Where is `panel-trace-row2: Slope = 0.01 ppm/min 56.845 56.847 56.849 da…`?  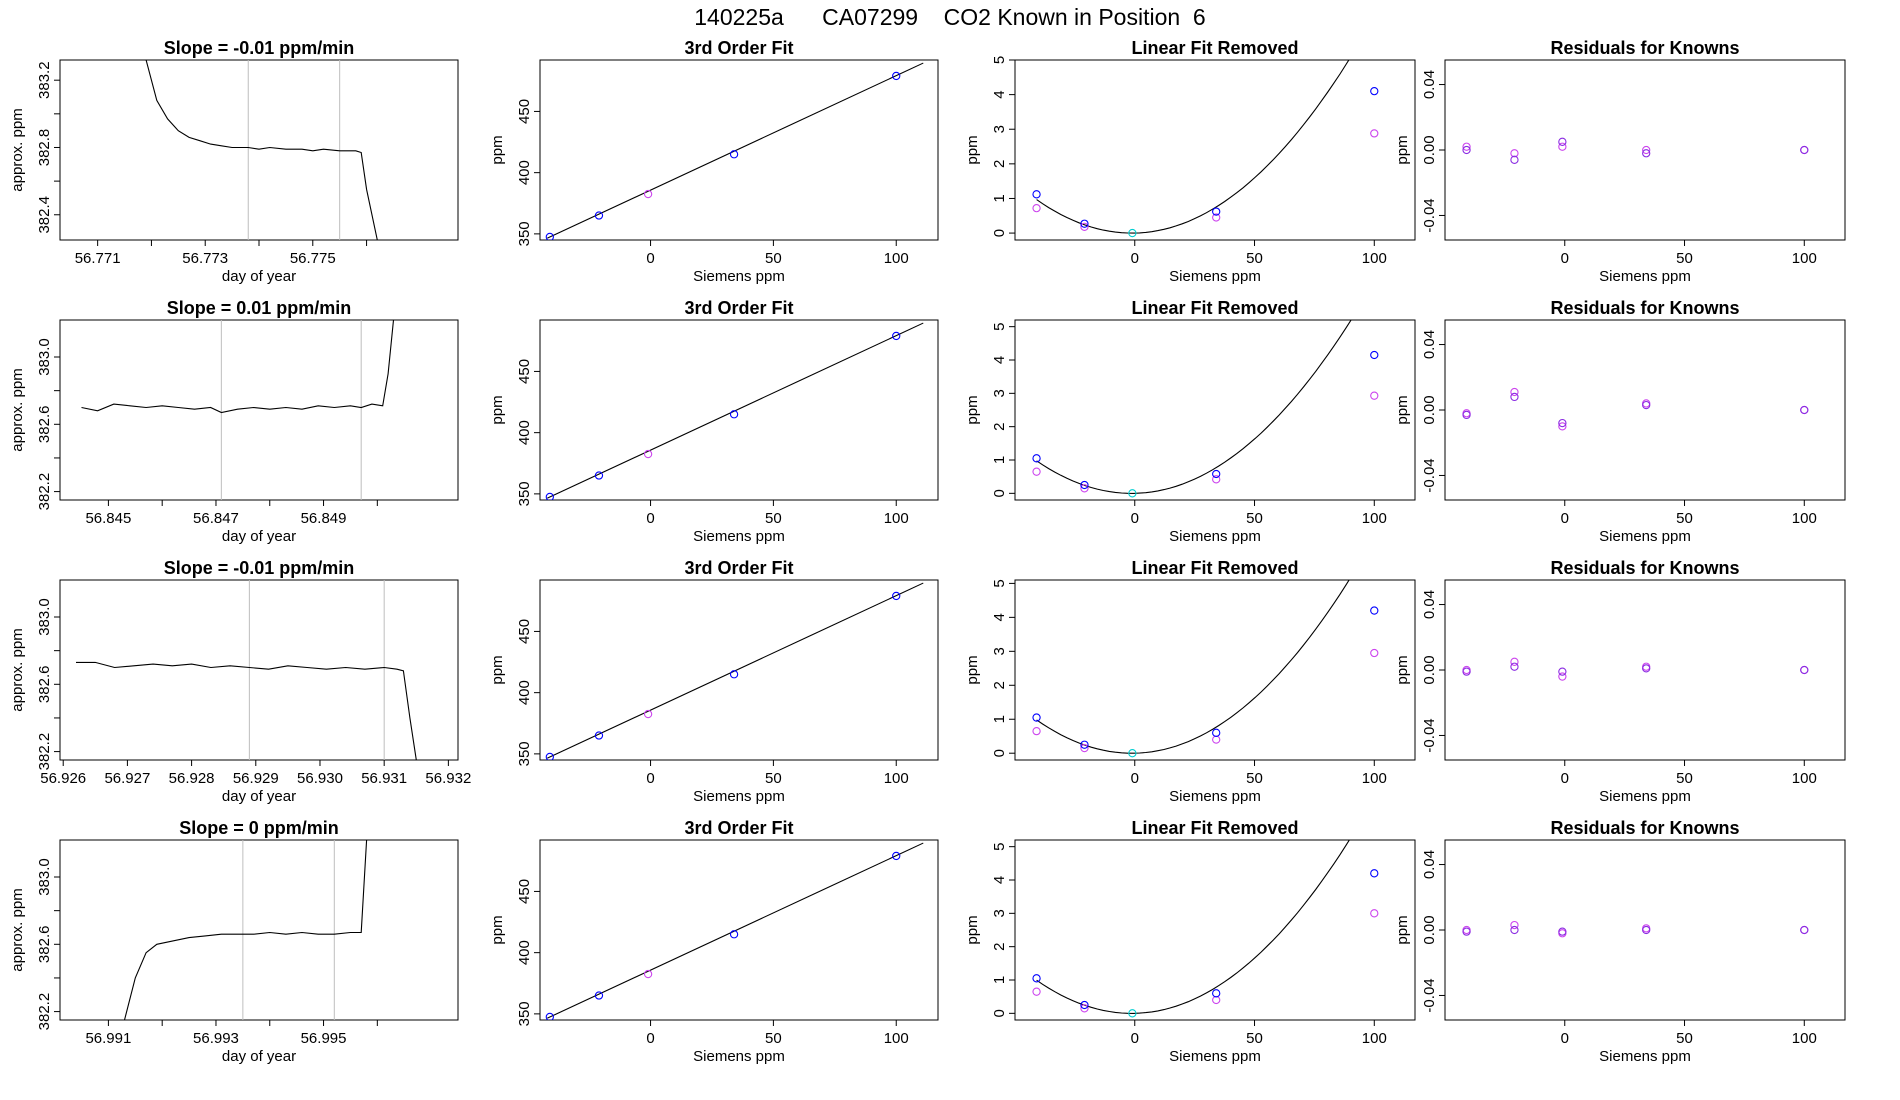 panel-trace-row2: Slope = 0.01 ppm/min 56.845 56.847 56.849 da… is located at coordinates (234, 421).